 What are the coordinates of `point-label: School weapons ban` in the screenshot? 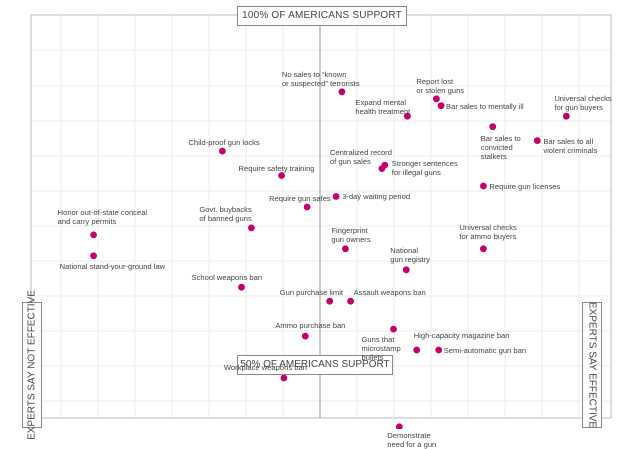 It's located at (227, 278).